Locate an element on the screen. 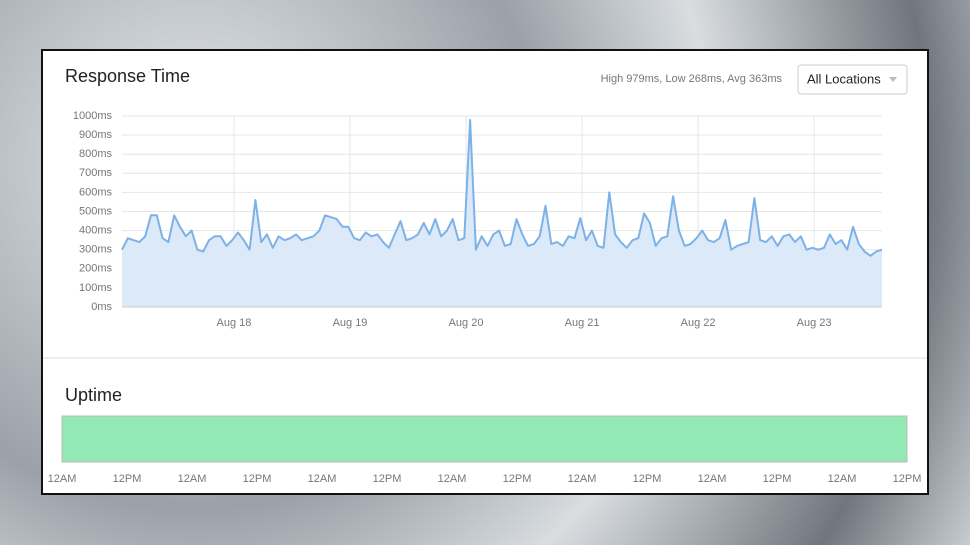 The height and width of the screenshot is (545, 970). chart-title: Response Time is located at coordinates (127, 76).